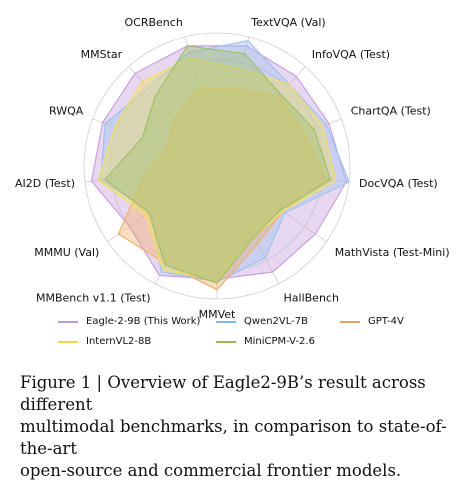 The image size is (474, 482). I want to click on legend-label-gpt4v: GPT-4V, so click(386, 321).